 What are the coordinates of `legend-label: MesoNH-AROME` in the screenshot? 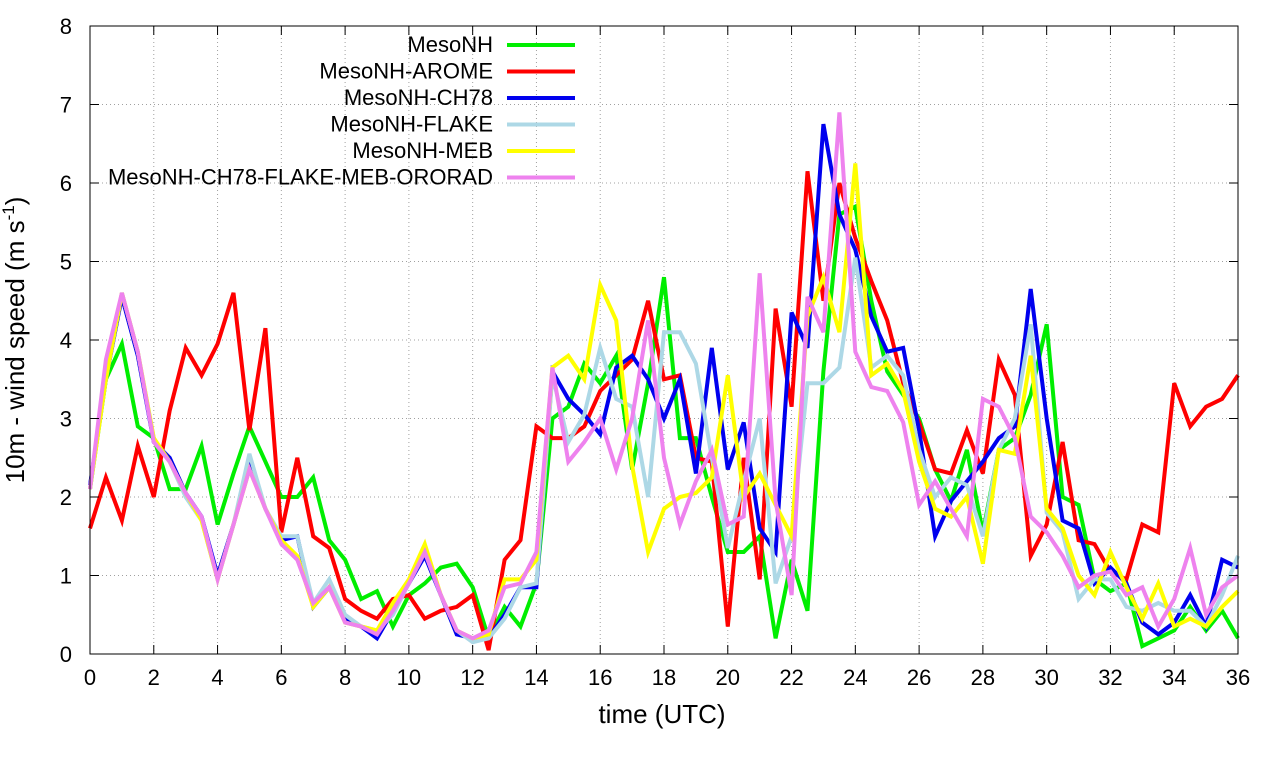 It's located at (406, 71).